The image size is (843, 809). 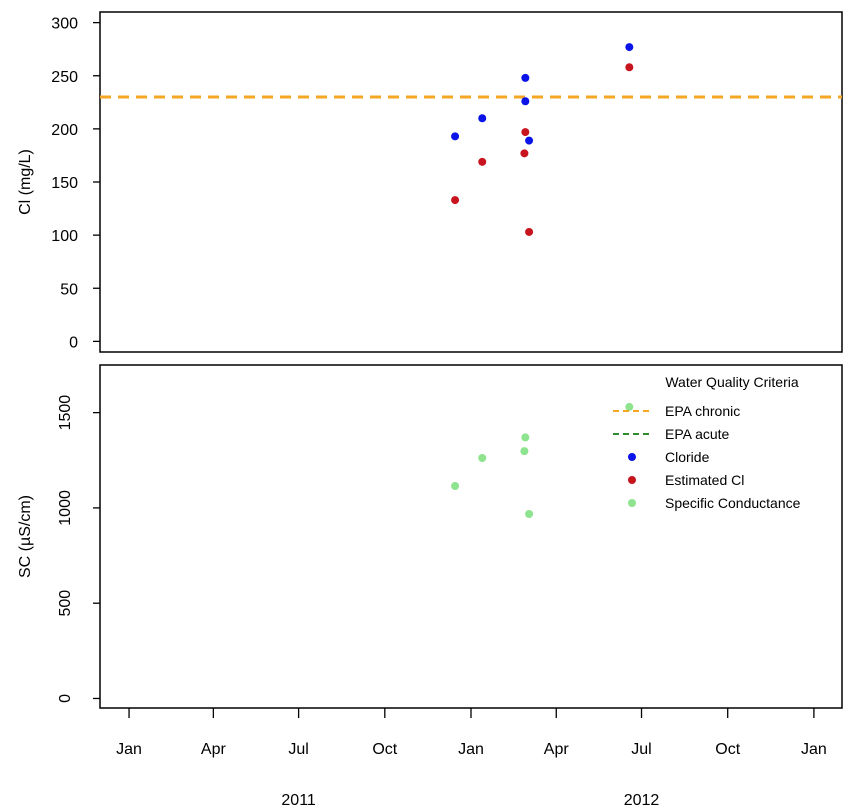 What do you see at coordinates (69, 289) in the screenshot?
I see `y-tick-label: 50` at bounding box center [69, 289].